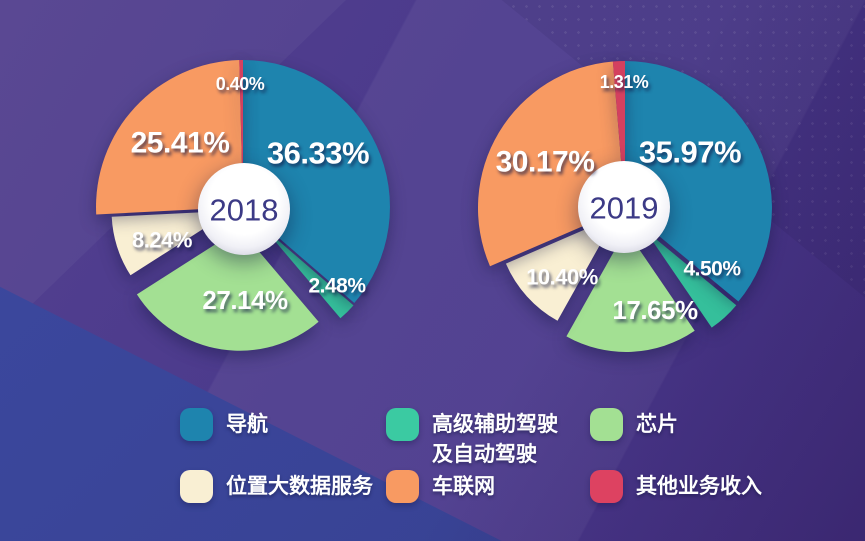 The width and height of the screenshot is (865, 541). I want to click on legend-swatch-adas-autonomous, so click(402, 424).